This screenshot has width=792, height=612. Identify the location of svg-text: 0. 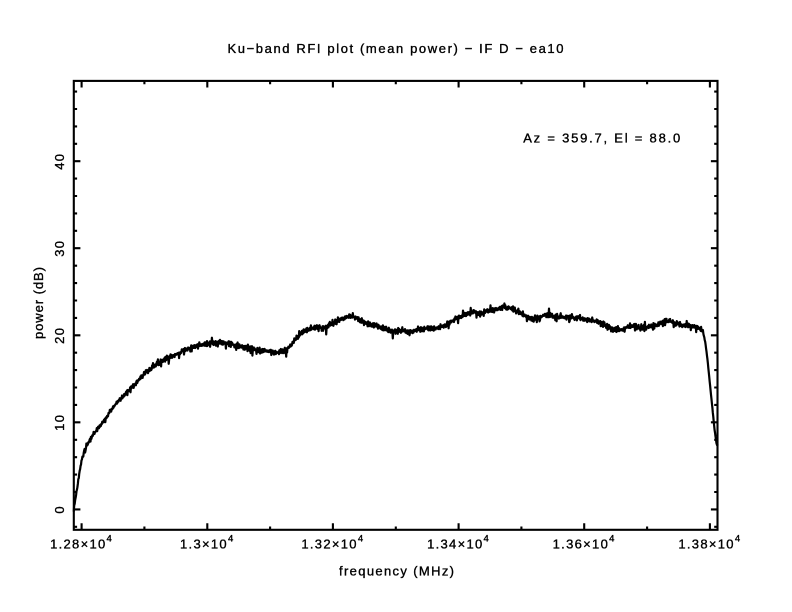
(59, 509).